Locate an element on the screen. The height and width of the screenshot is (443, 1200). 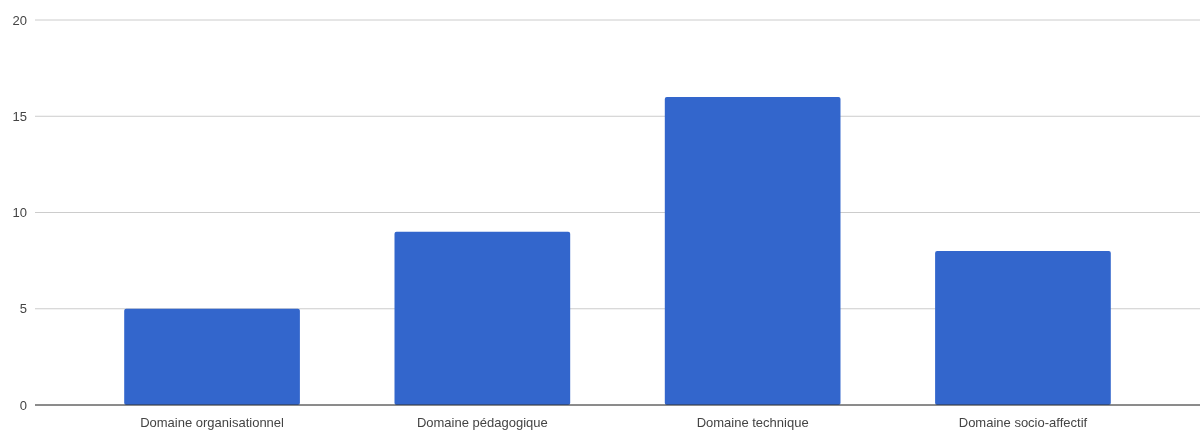
x-tick-label: Domaine pédagogique is located at coordinates (482, 422).